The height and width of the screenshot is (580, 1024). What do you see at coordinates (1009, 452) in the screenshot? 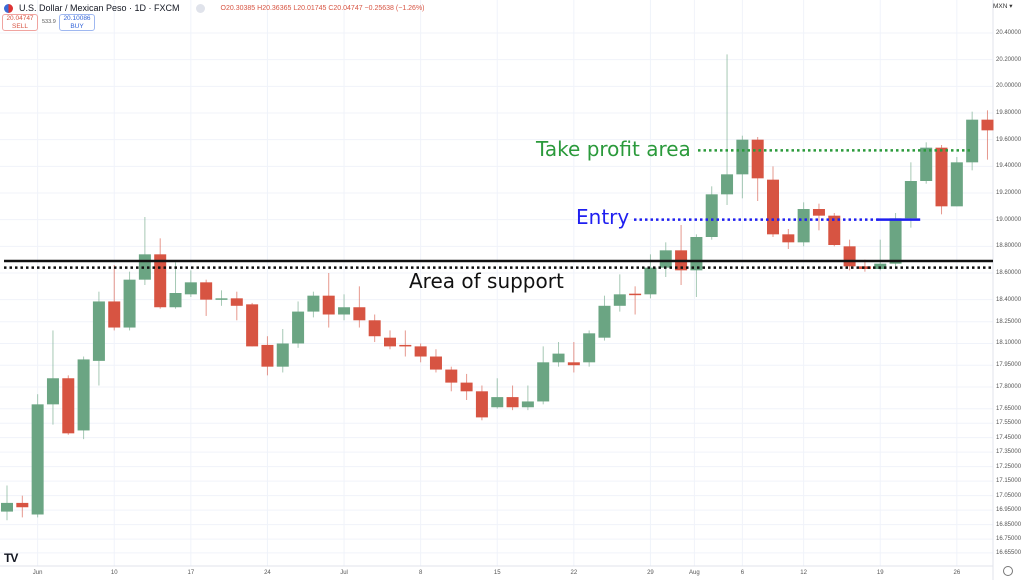
I see `y-tick-label: 17.35000` at bounding box center [1009, 452].